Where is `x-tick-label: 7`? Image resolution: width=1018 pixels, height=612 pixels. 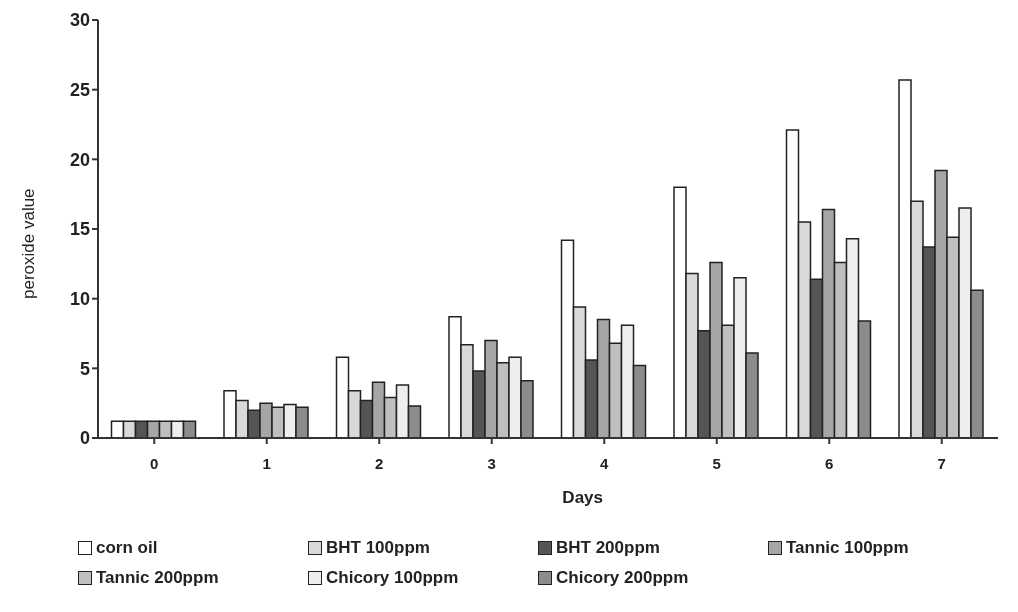
x-tick-label: 7 is located at coordinates (941, 463).